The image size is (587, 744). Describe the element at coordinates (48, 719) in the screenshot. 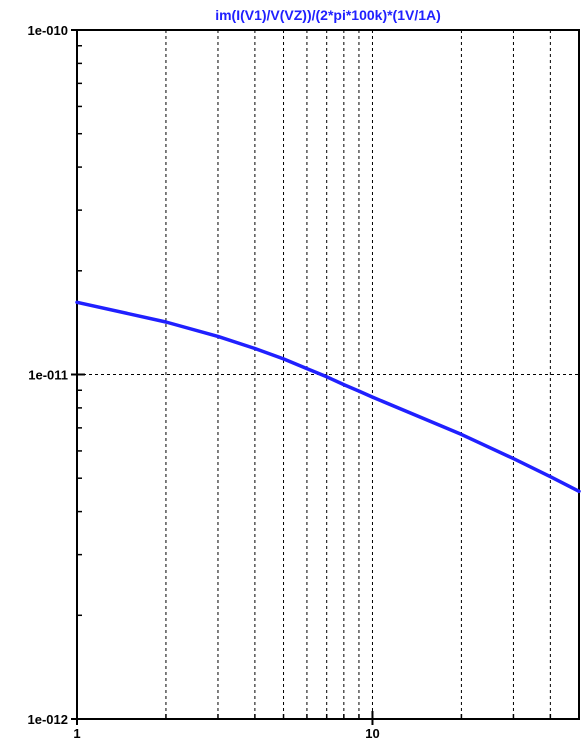

I see `y-tick-label: 1e-012` at that location.